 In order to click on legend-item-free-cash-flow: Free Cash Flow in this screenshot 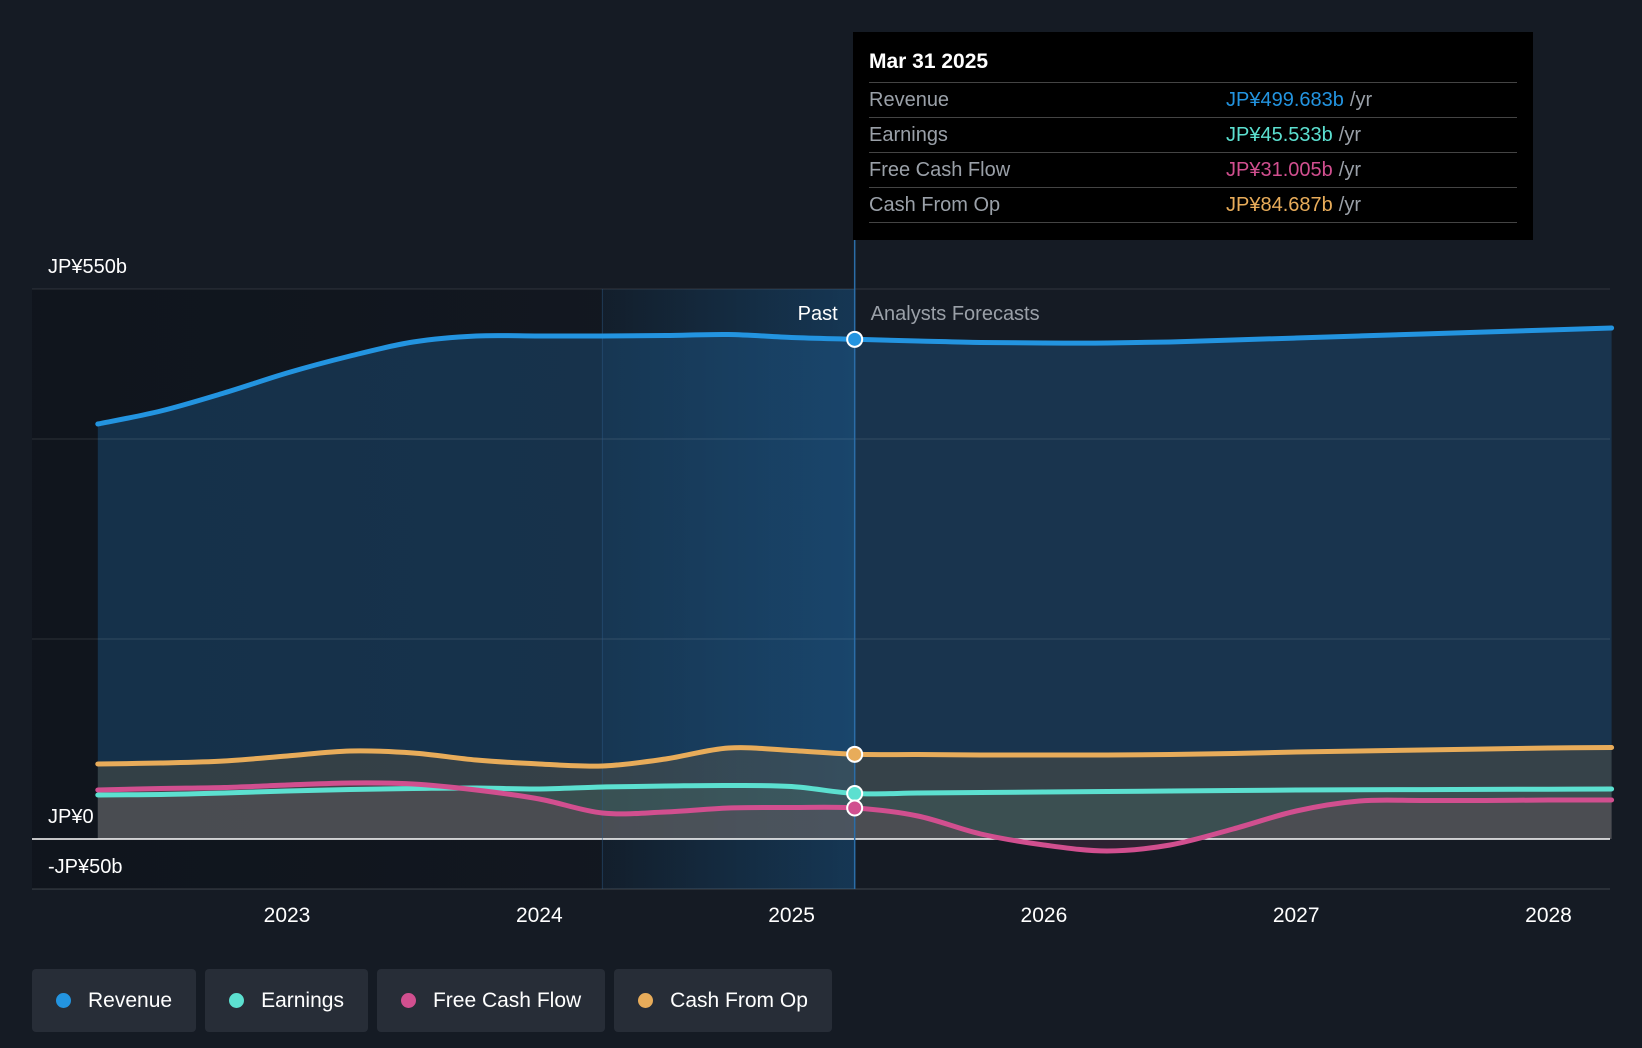, I will do `click(491, 1000)`.